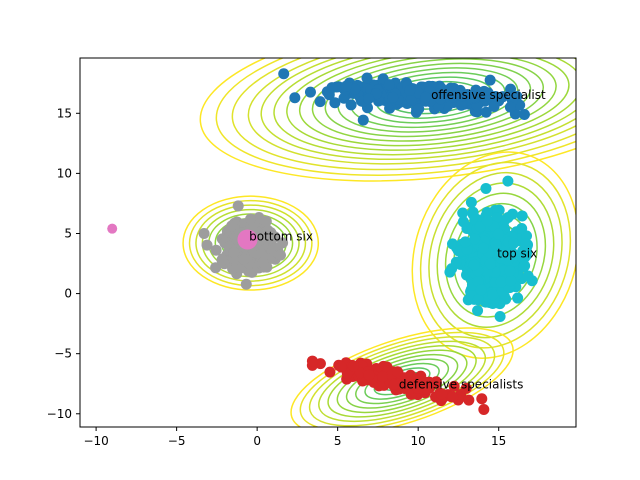  What do you see at coordinates (177, 441) in the screenshot?
I see `x-tick-label: −5` at bounding box center [177, 441].